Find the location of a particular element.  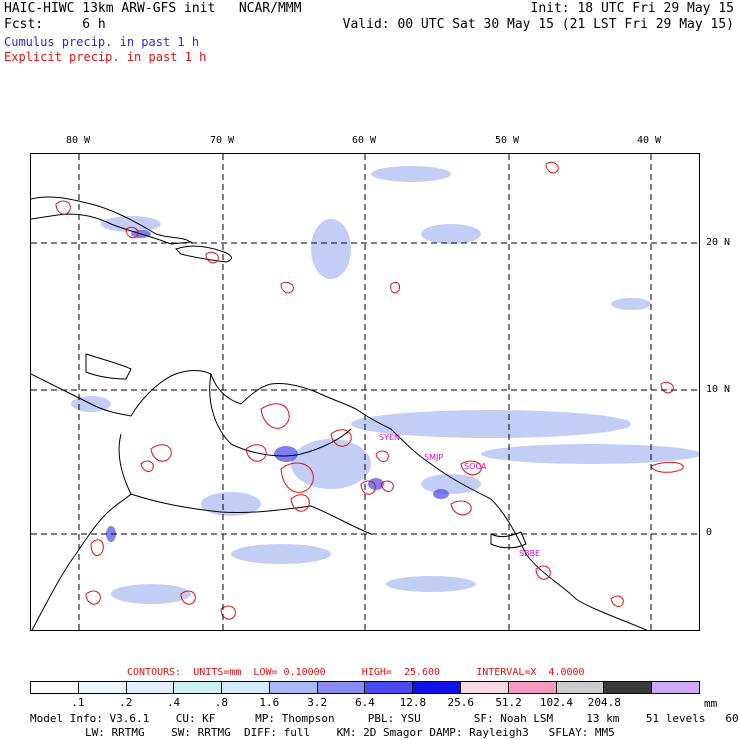

lon-label-80w: 80 W is located at coordinates (78, 140).